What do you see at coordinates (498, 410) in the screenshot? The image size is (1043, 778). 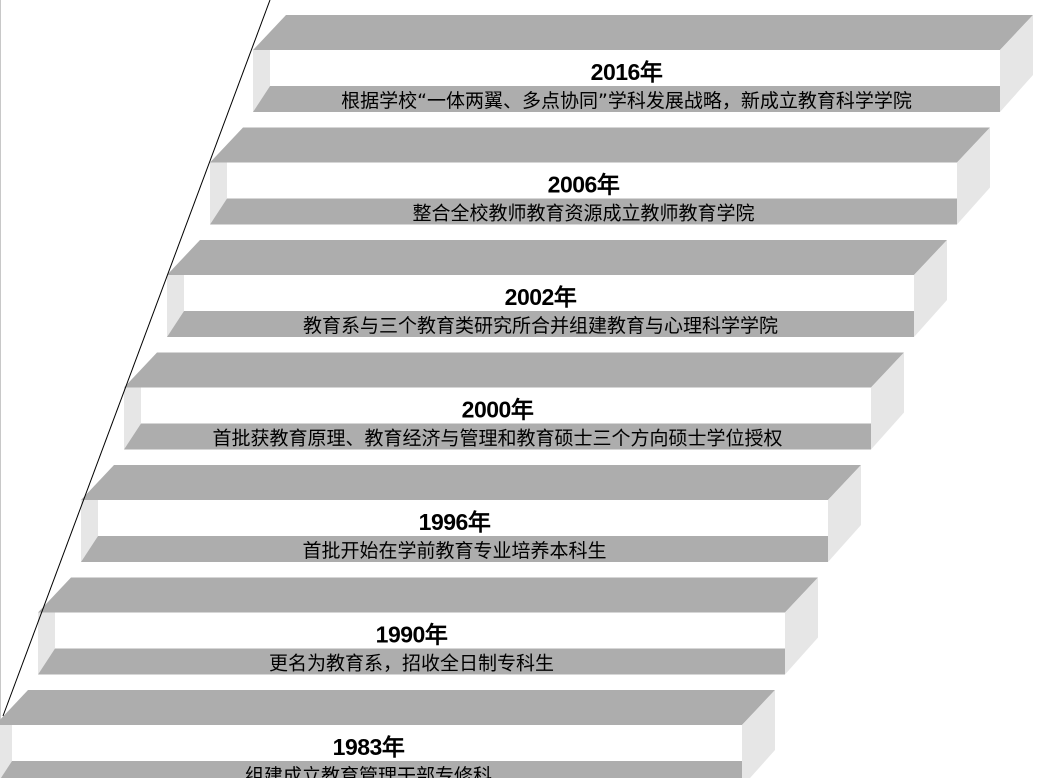 I see `milestone-year: 2000年` at bounding box center [498, 410].